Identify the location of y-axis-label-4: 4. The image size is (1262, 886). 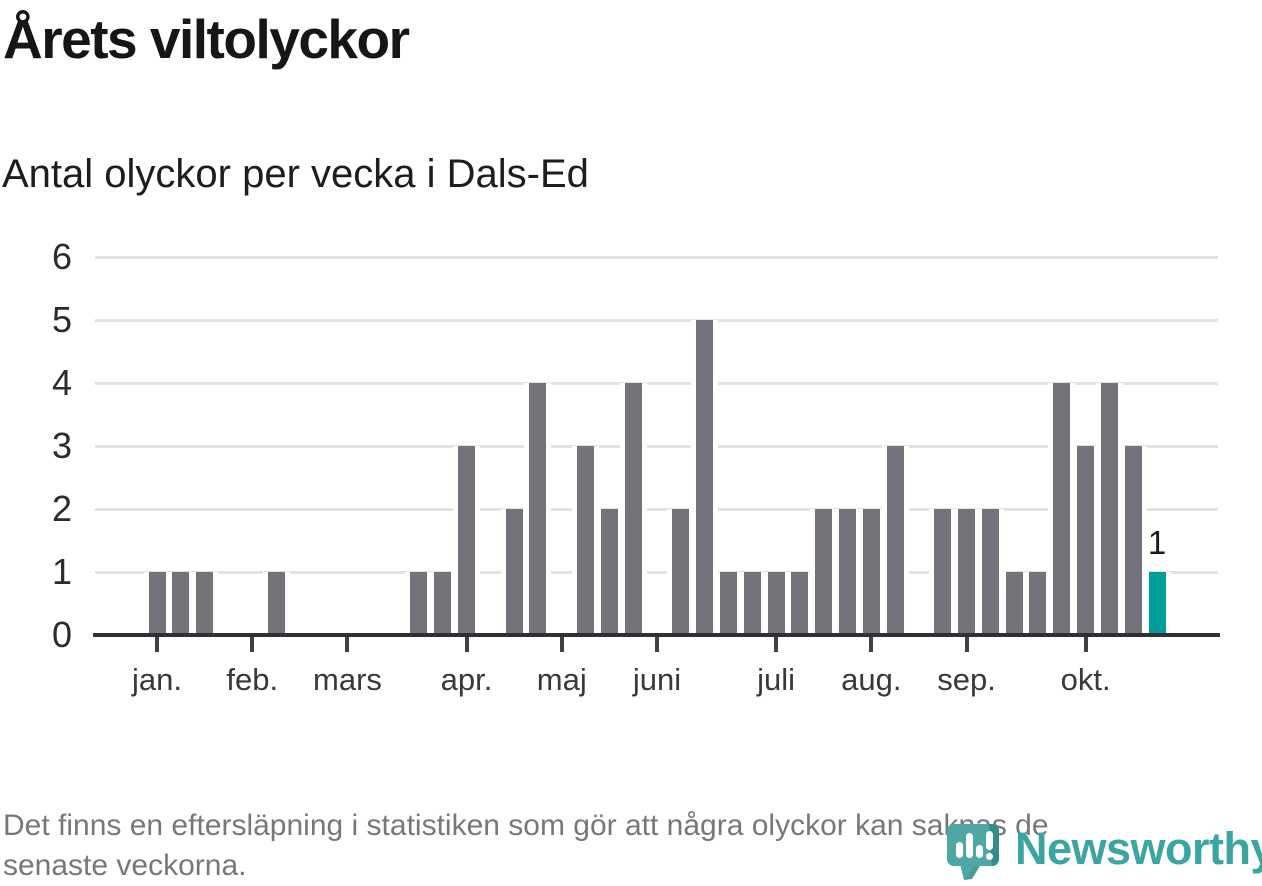
(61, 382).